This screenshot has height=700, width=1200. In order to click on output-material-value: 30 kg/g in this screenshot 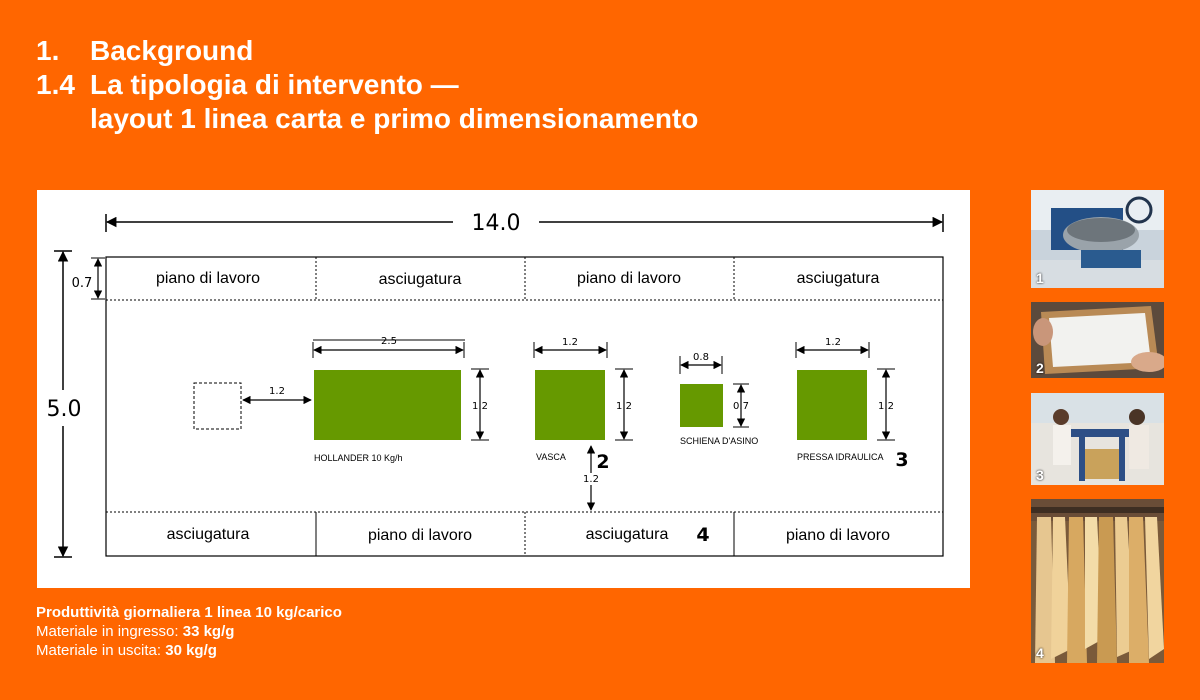, I will do `click(191, 650)`.